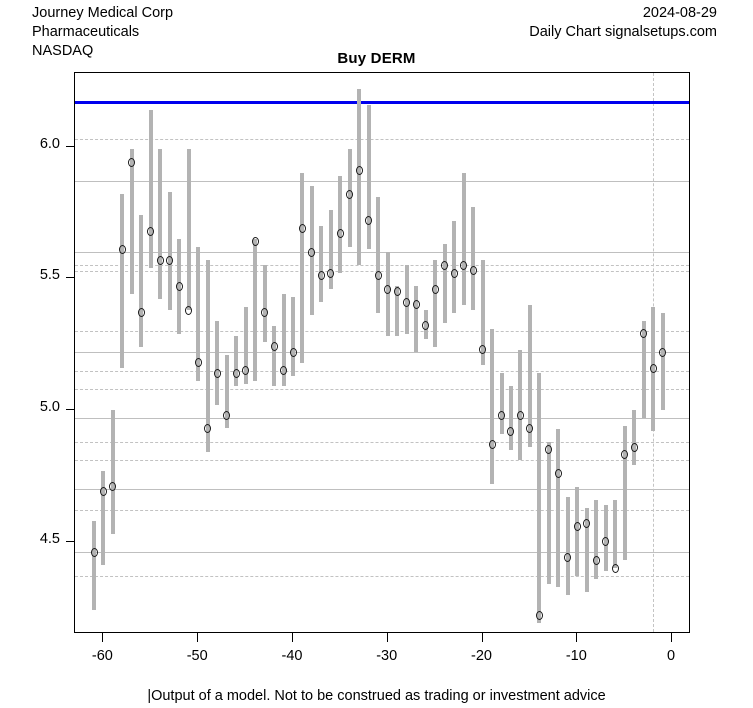 The width and height of the screenshot is (753, 708). Describe the element at coordinates (103, 13) in the screenshot. I see `company-name: Journey Medical Corp` at that location.